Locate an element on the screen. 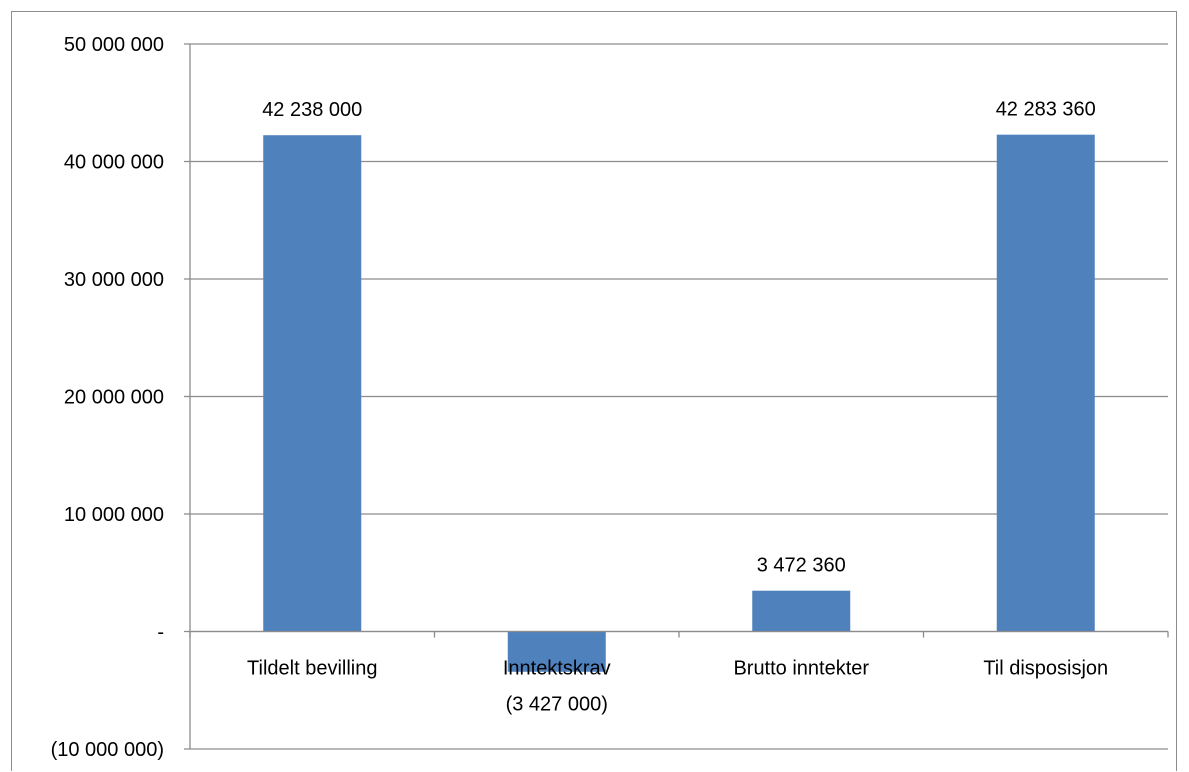 This screenshot has width=1189, height=772. y-tick-label: 10 000 000 is located at coordinates (114, 515).